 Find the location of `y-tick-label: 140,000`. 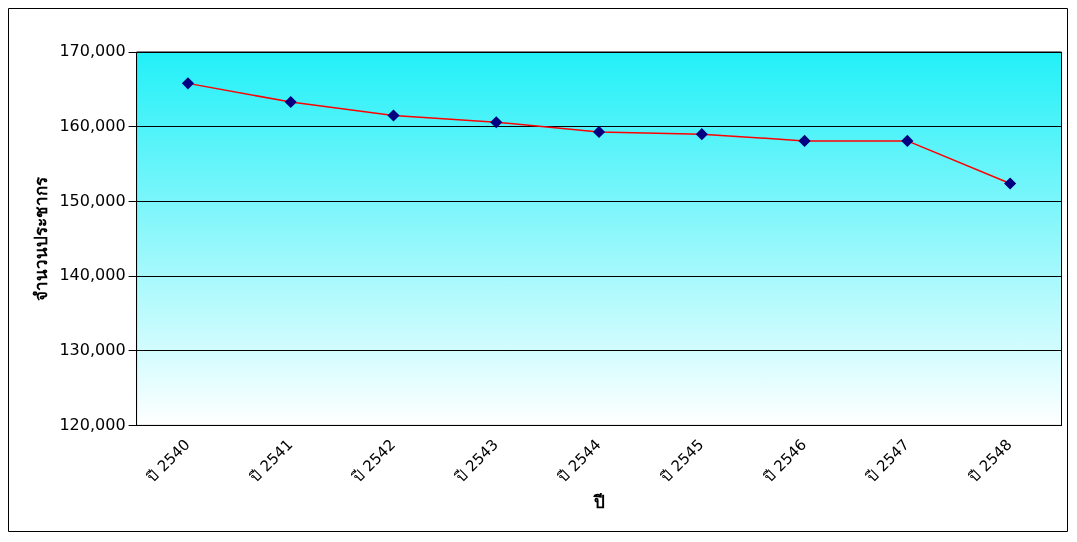

y-tick-label: 140,000 is located at coordinates (92, 275).